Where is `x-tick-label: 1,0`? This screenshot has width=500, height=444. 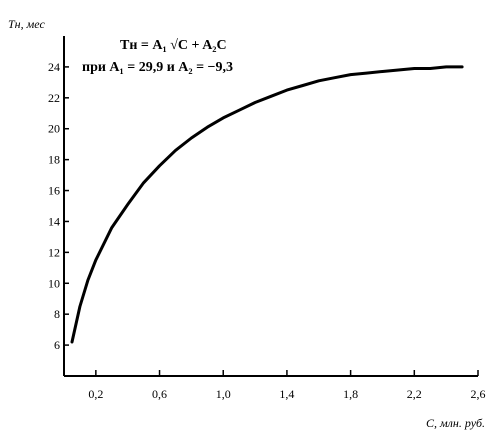
x-tick-label: 1,0 is located at coordinates (223, 394).